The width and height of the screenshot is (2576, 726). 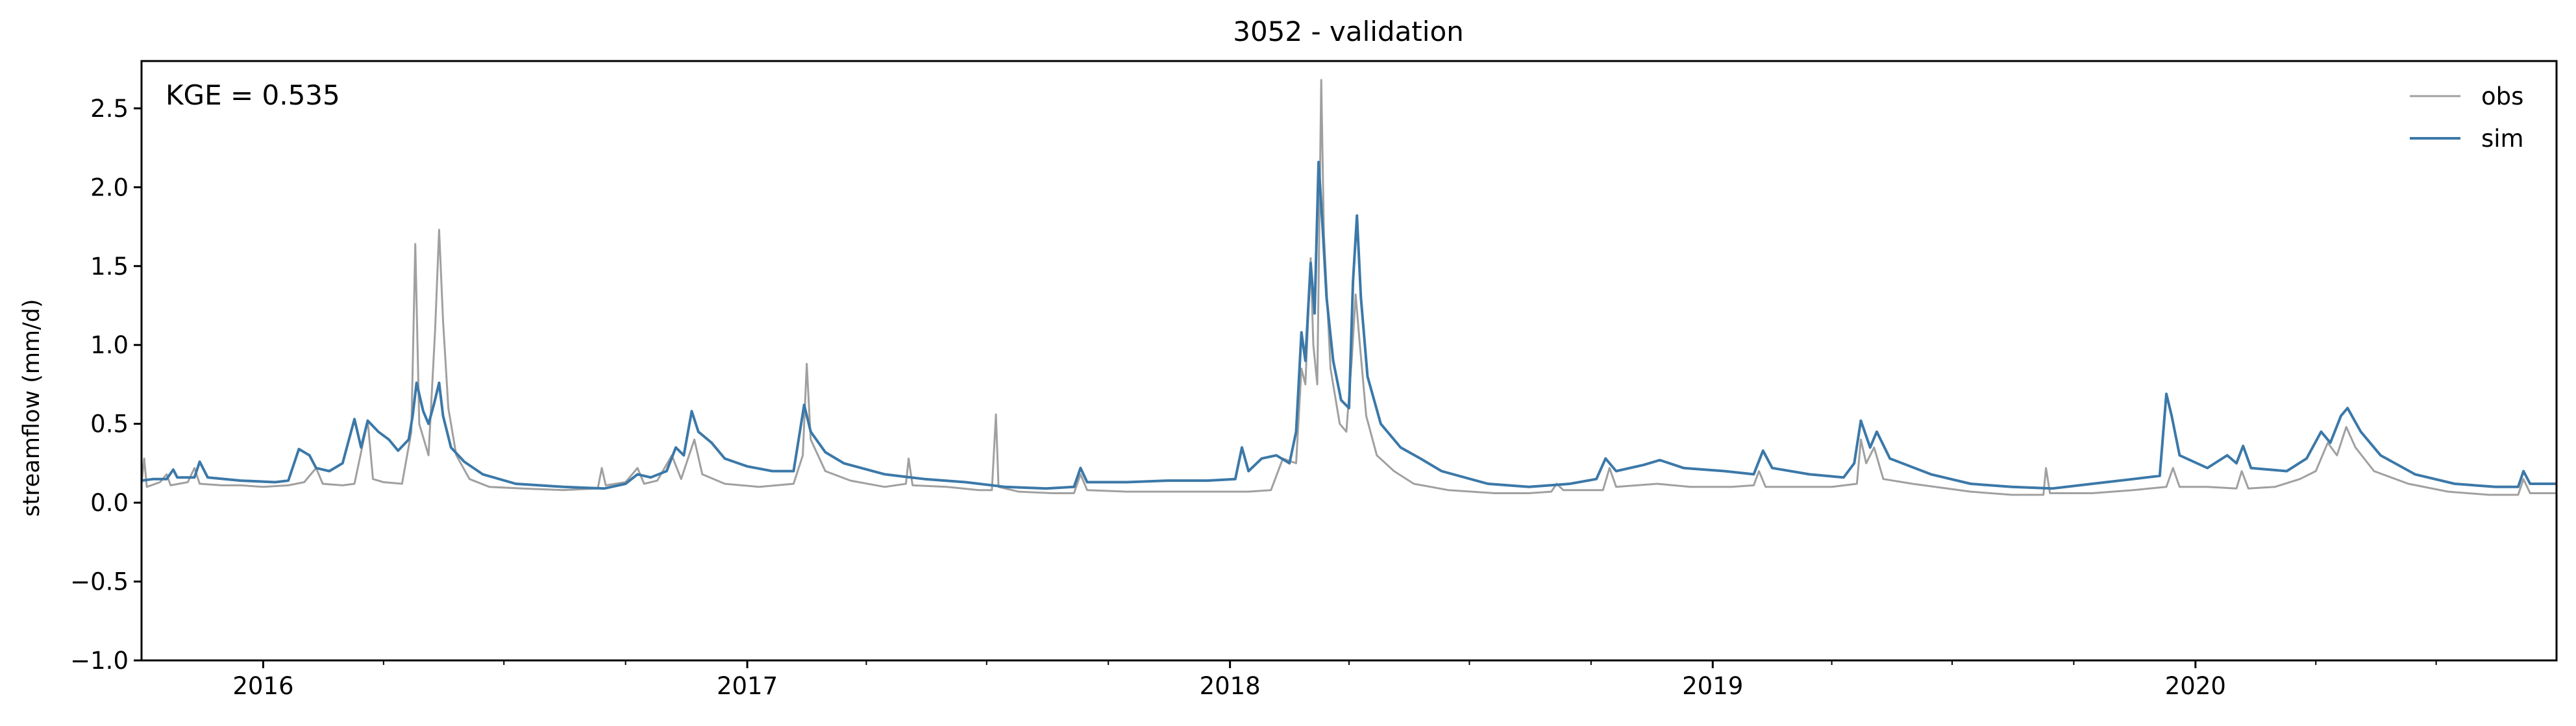 What do you see at coordinates (99, 661) in the screenshot?
I see `y-tick-label: −1.0` at bounding box center [99, 661].